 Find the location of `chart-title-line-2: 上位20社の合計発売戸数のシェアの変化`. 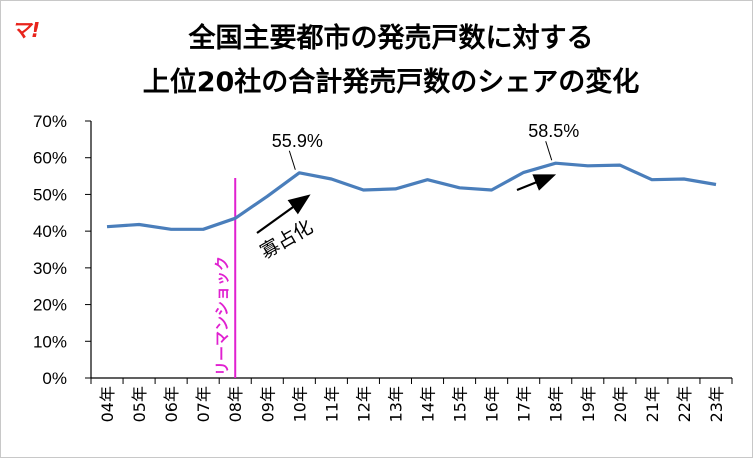

chart-title-line-2: 上位20社の合計発売戸数のシェアの変化 is located at coordinates (391, 82).